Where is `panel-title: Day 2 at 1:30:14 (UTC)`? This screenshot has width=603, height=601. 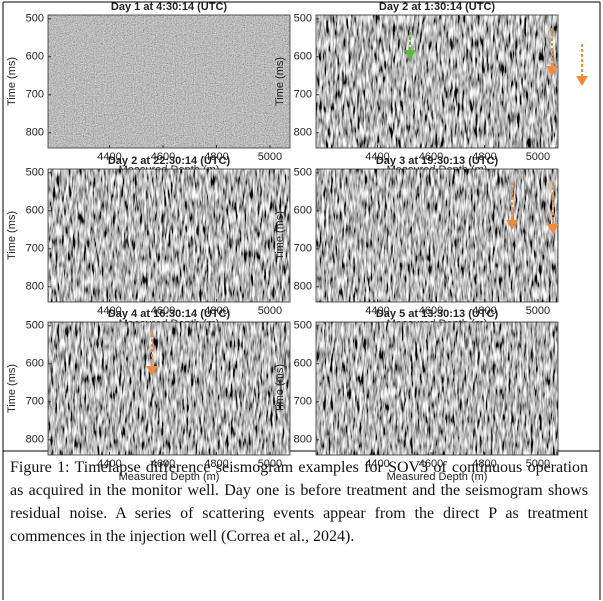 panel-title: Day 2 at 1:30:14 (UTC) is located at coordinates (437, 7).